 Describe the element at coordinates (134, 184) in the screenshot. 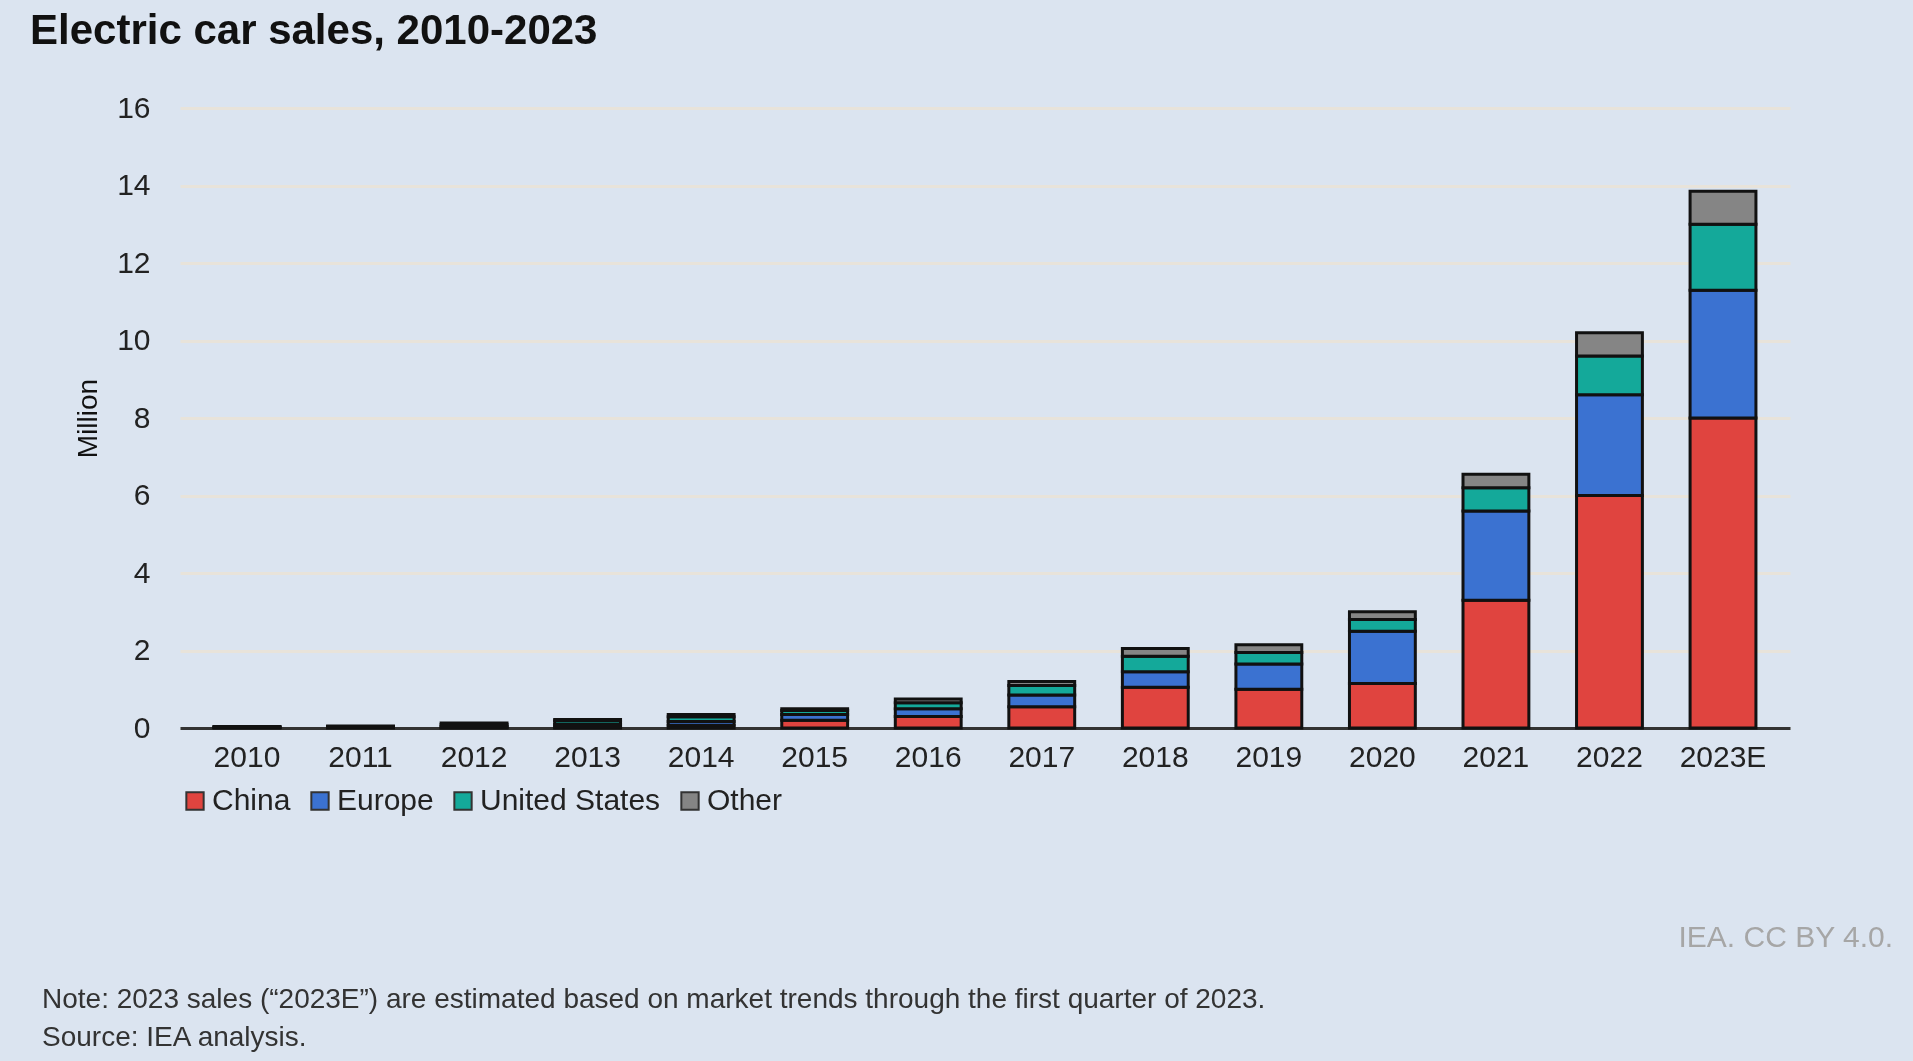

I see `y-tick-label: 14` at that location.